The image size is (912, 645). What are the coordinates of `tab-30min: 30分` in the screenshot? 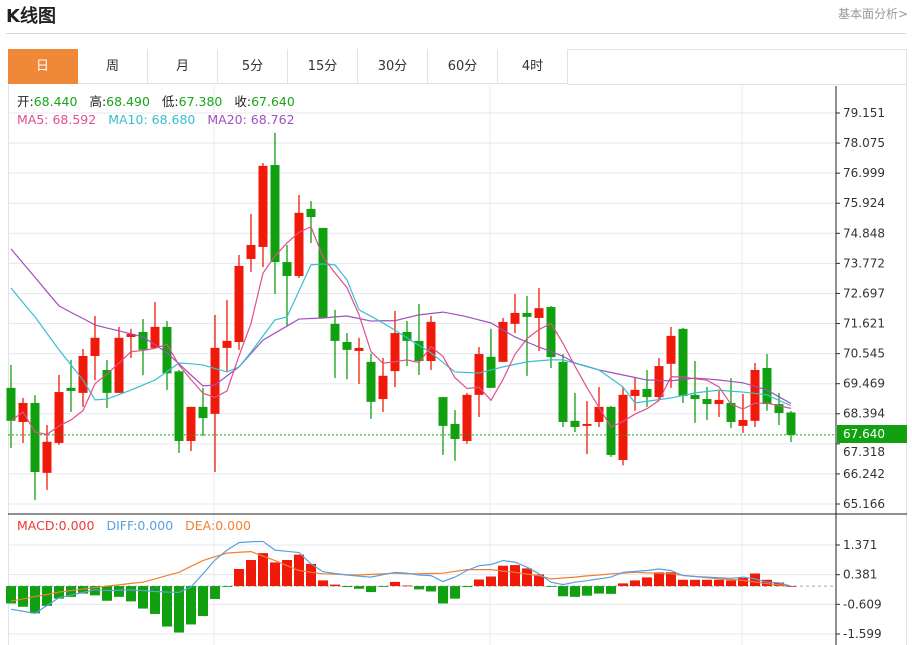 It's located at (393, 66).